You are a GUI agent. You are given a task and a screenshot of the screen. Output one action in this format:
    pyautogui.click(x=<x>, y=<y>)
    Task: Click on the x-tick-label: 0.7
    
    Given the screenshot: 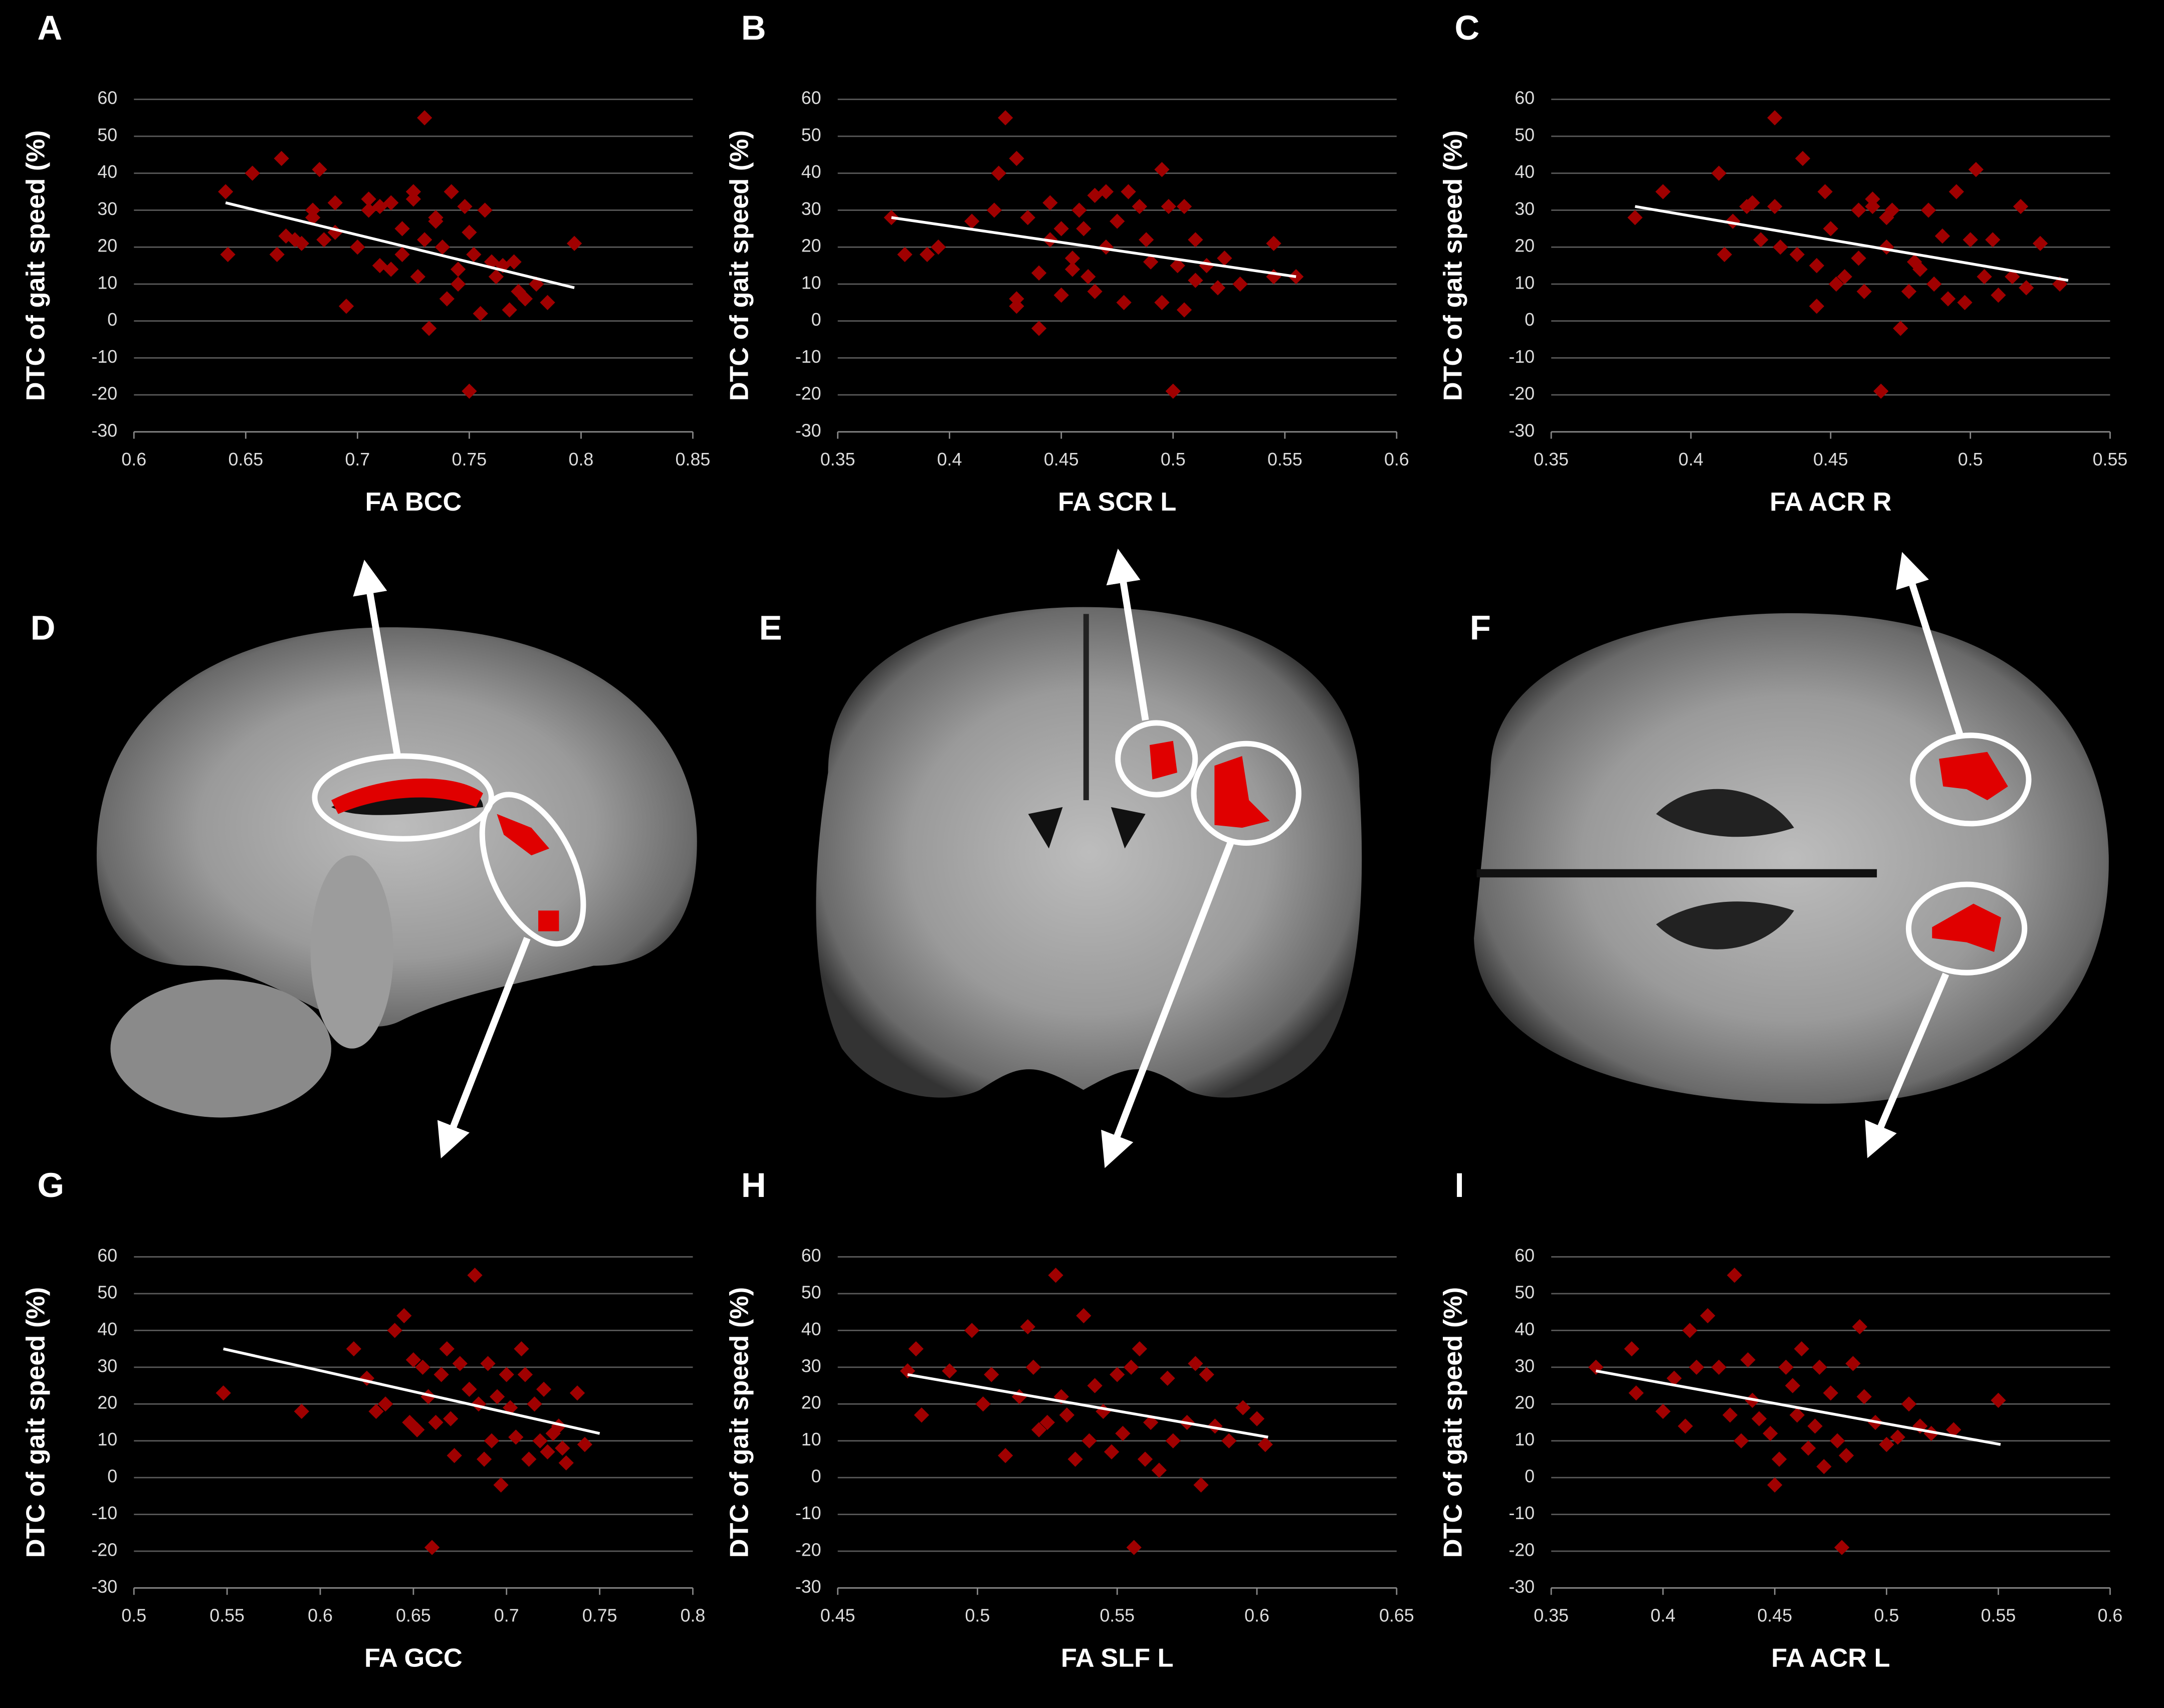 What is the action you would take?
    pyautogui.click(x=506, y=1616)
    